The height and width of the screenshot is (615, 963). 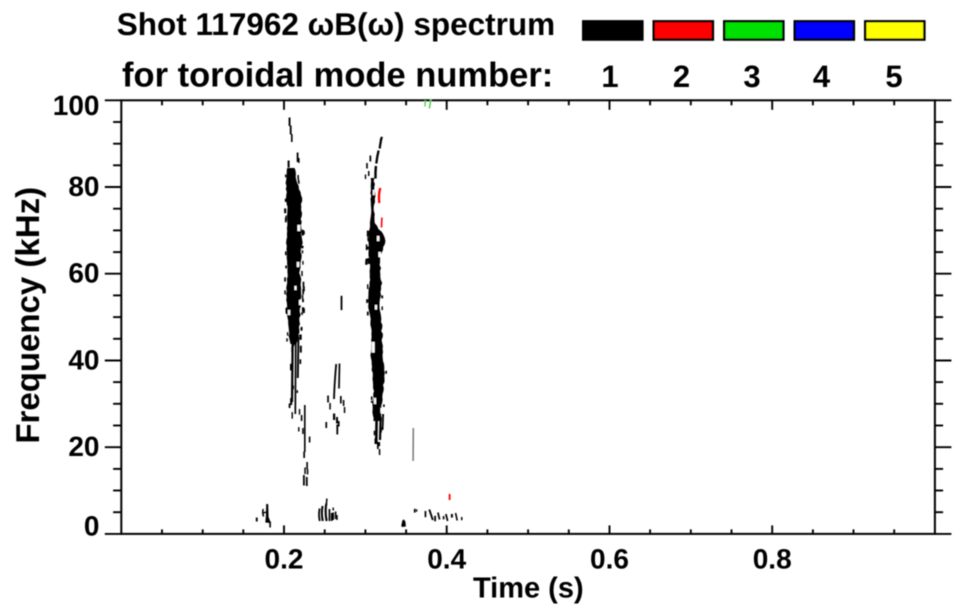 What do you see at coordinates (83, 359) in the screenshot?
I see `svg-text: 40` at bounding box center [83, 359].